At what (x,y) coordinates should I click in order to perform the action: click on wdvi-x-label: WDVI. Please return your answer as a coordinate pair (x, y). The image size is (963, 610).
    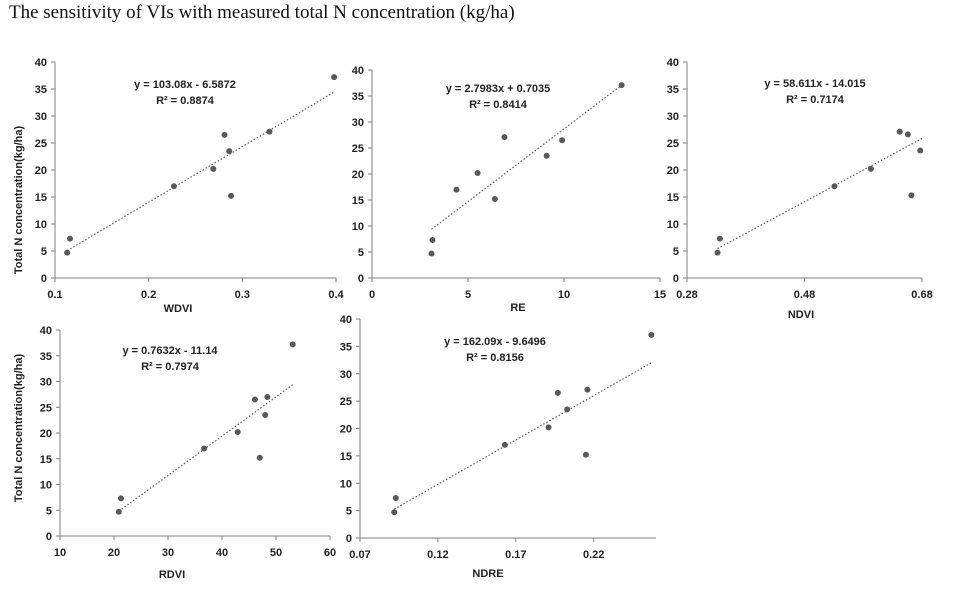
    Looking at the image, I should click on (178, 309).